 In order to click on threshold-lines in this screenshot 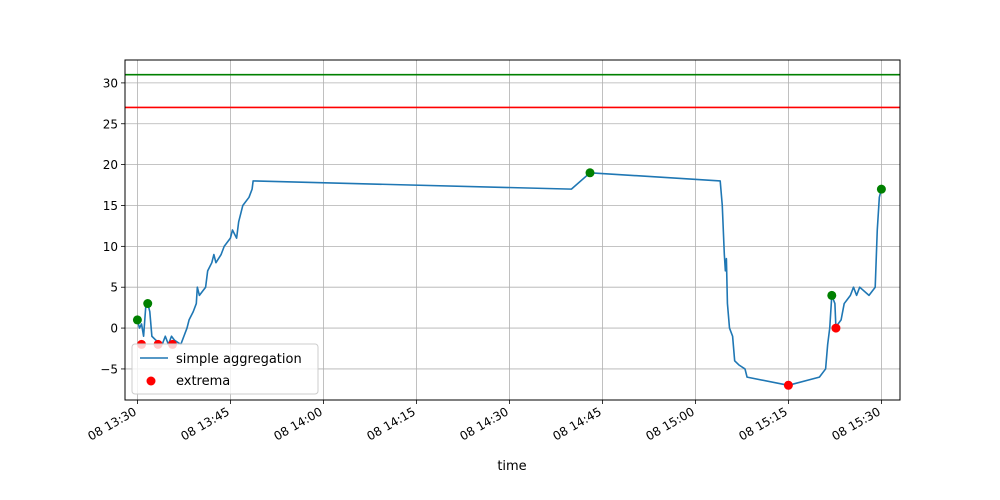, I will do `click(512, 91)`.